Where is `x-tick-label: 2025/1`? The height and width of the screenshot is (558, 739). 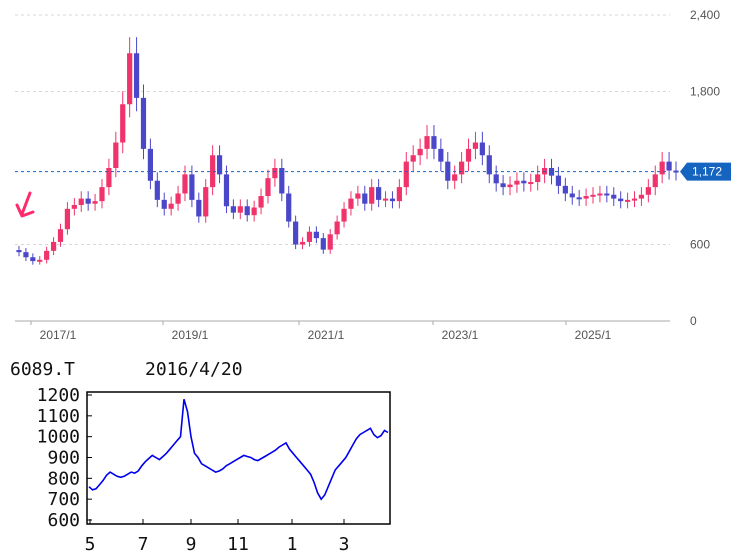
x-tick-label: 2025/1 is located at coordinates (593, 335).